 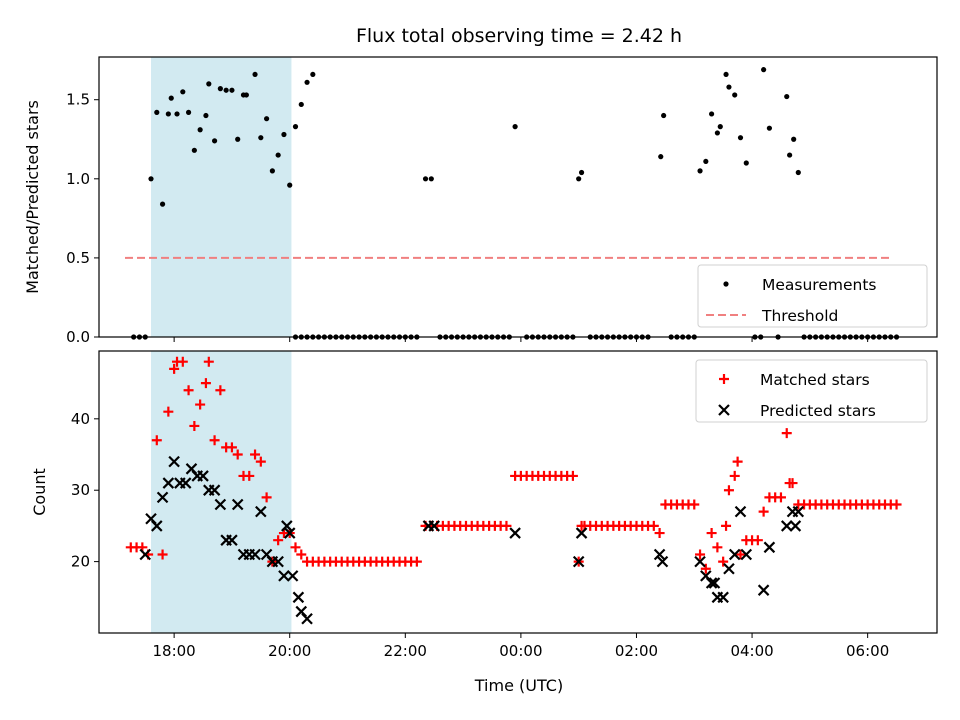 I want to click on legend-box, so click(x=812, y=296).